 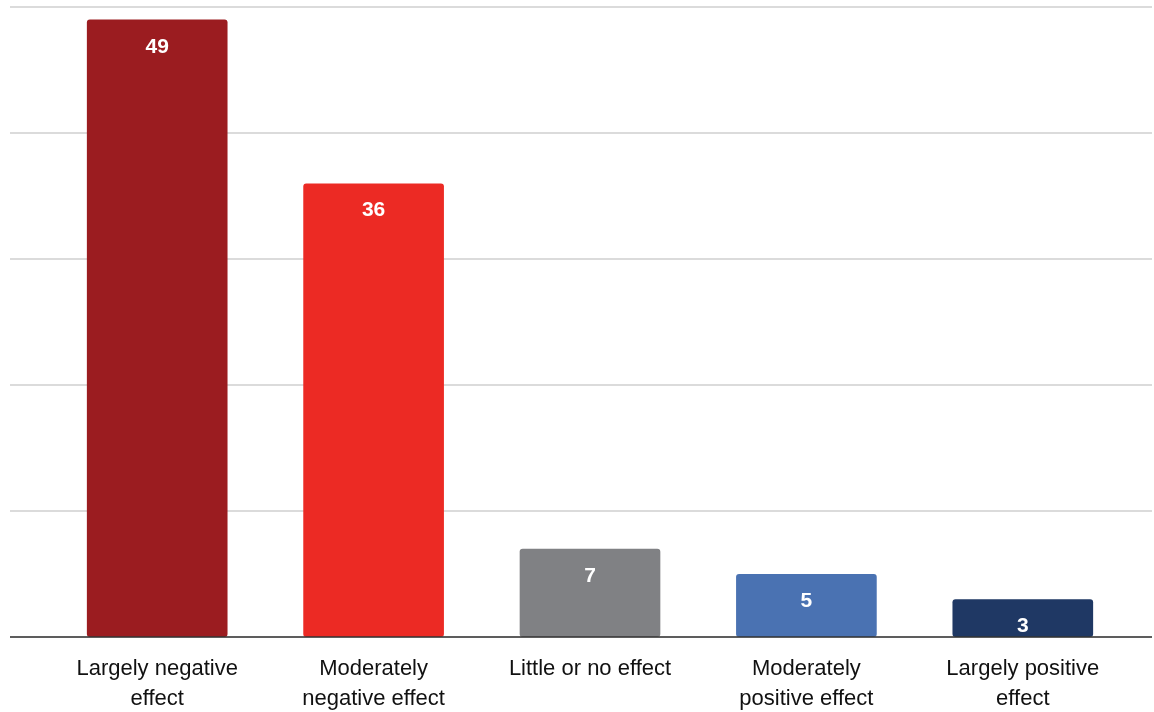 I want to click on x-tick-label: Moderately positive effect, so click(x=806, y=682).